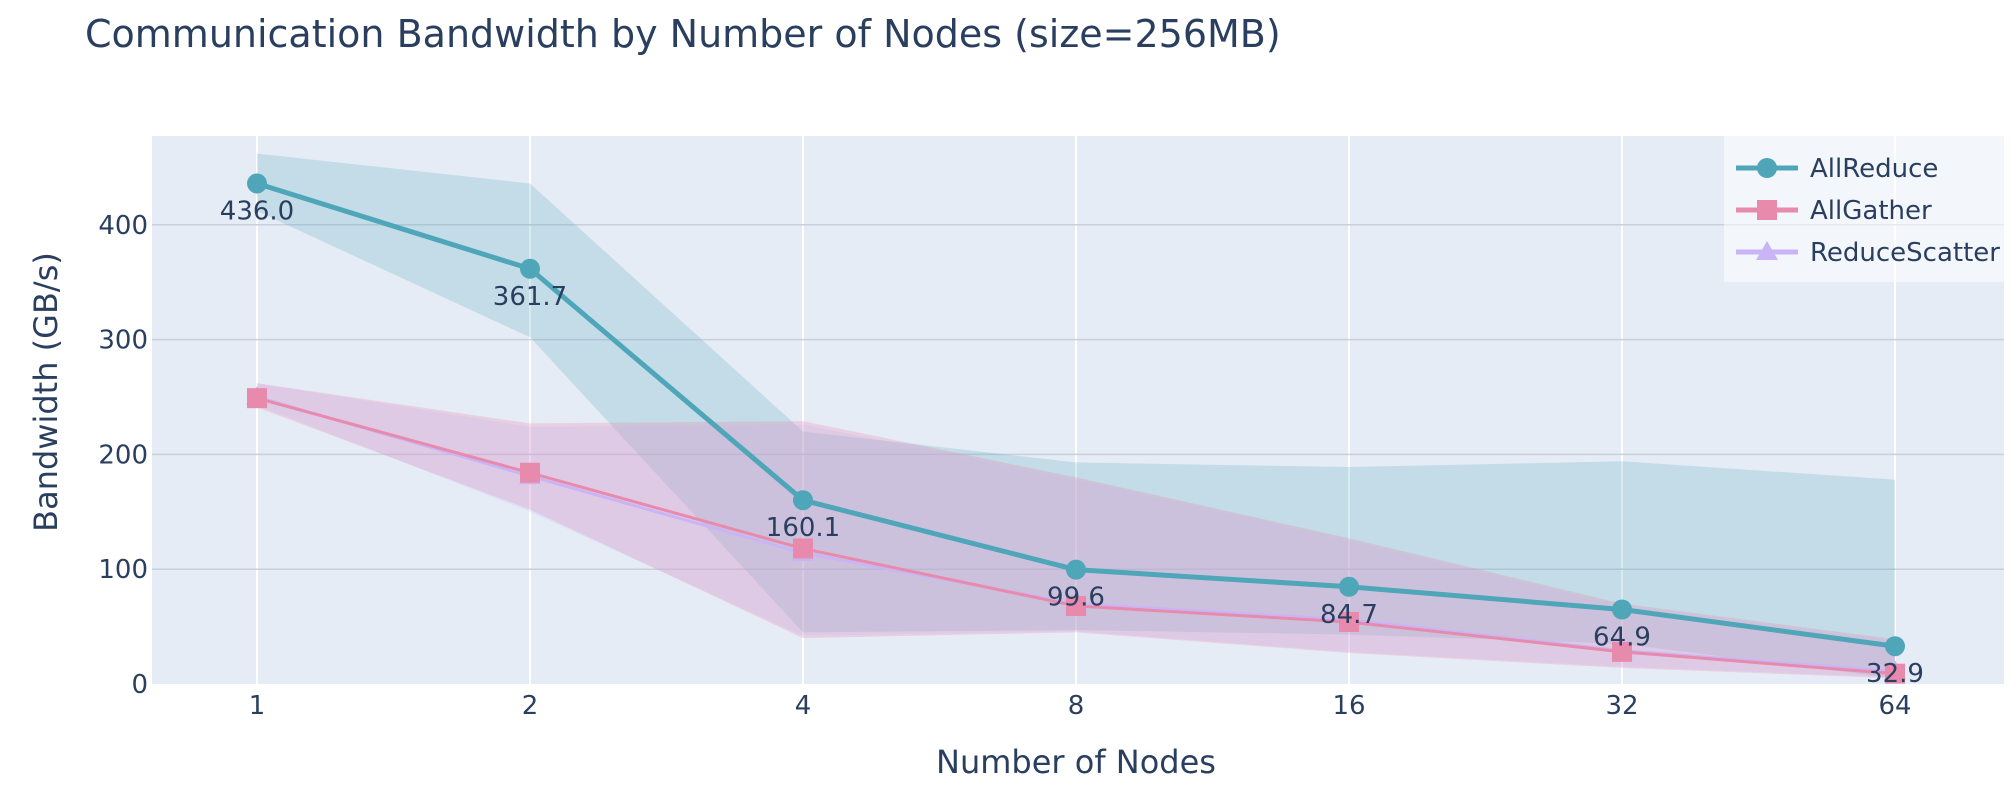  I want to click on x-tick-label: 1, so click(257, 706).